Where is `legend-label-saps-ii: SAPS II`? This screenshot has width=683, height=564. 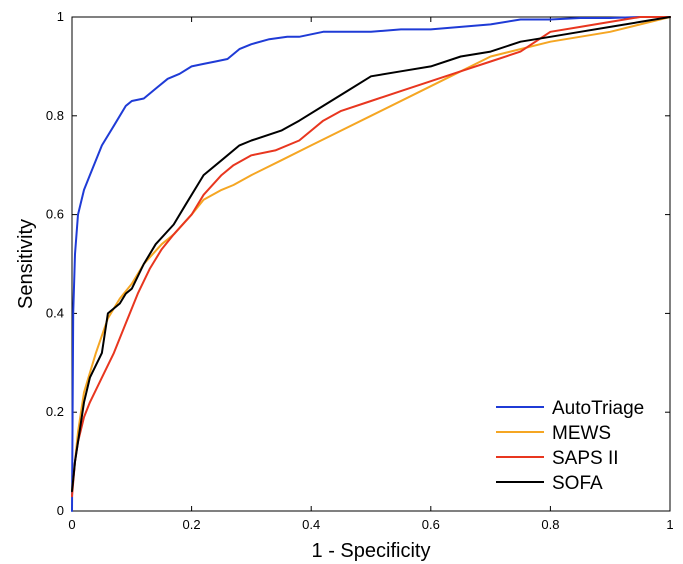
legend-label-saps-ii: SAPS II is located at coordinates (585, 458).